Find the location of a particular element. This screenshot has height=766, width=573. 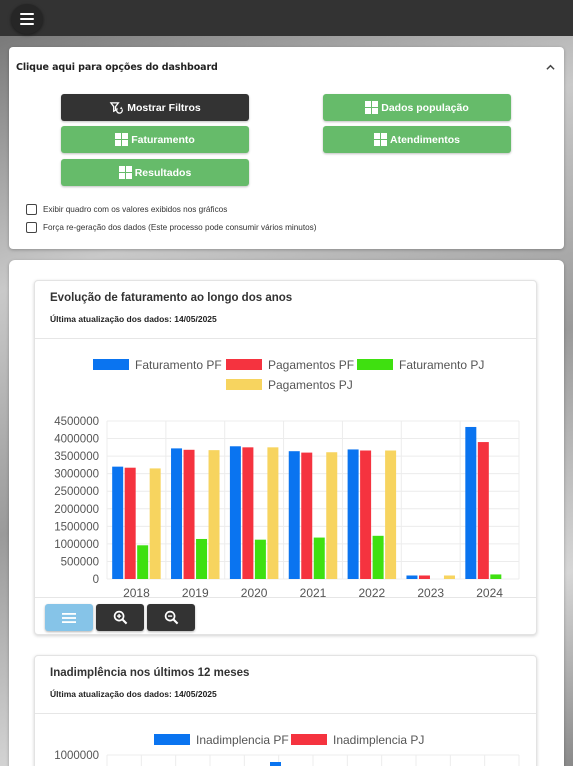

population-data-button: Dados população is located at coordinates (417, 107).